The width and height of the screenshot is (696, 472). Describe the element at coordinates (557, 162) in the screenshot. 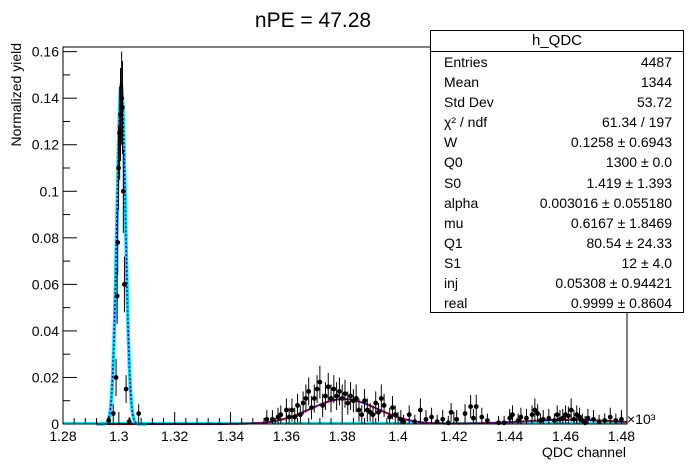

I see `stats-row: Q0 1300 ± 0.0` at that location.